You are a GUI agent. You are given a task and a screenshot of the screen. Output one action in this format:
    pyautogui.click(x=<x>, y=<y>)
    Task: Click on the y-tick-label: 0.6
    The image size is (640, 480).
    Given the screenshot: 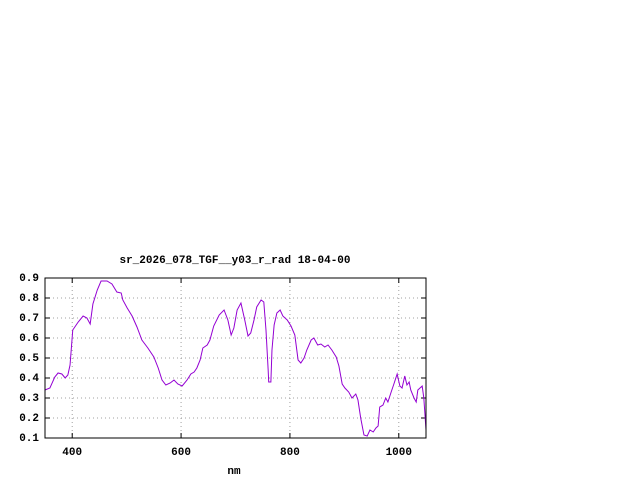 What is the action you would take?
    pyautogui.click(x=29, y=339)
    